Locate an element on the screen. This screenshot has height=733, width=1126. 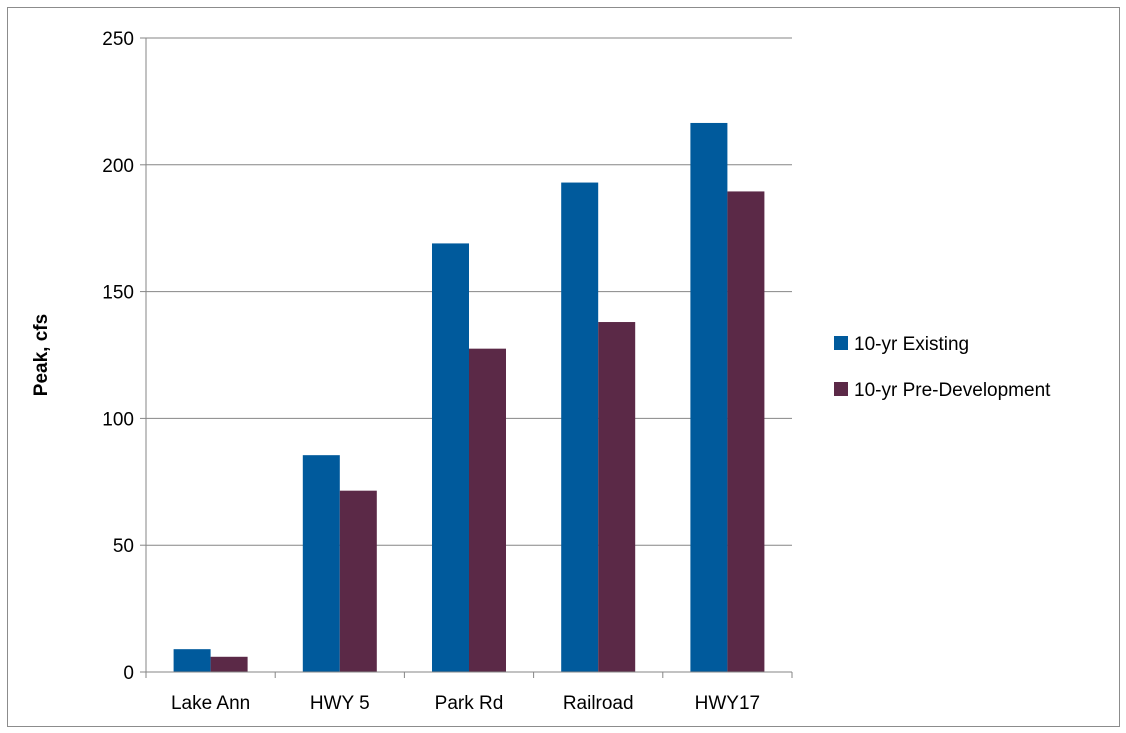
legend-label: 10-yr Existing is located at coordinates (911, 344).